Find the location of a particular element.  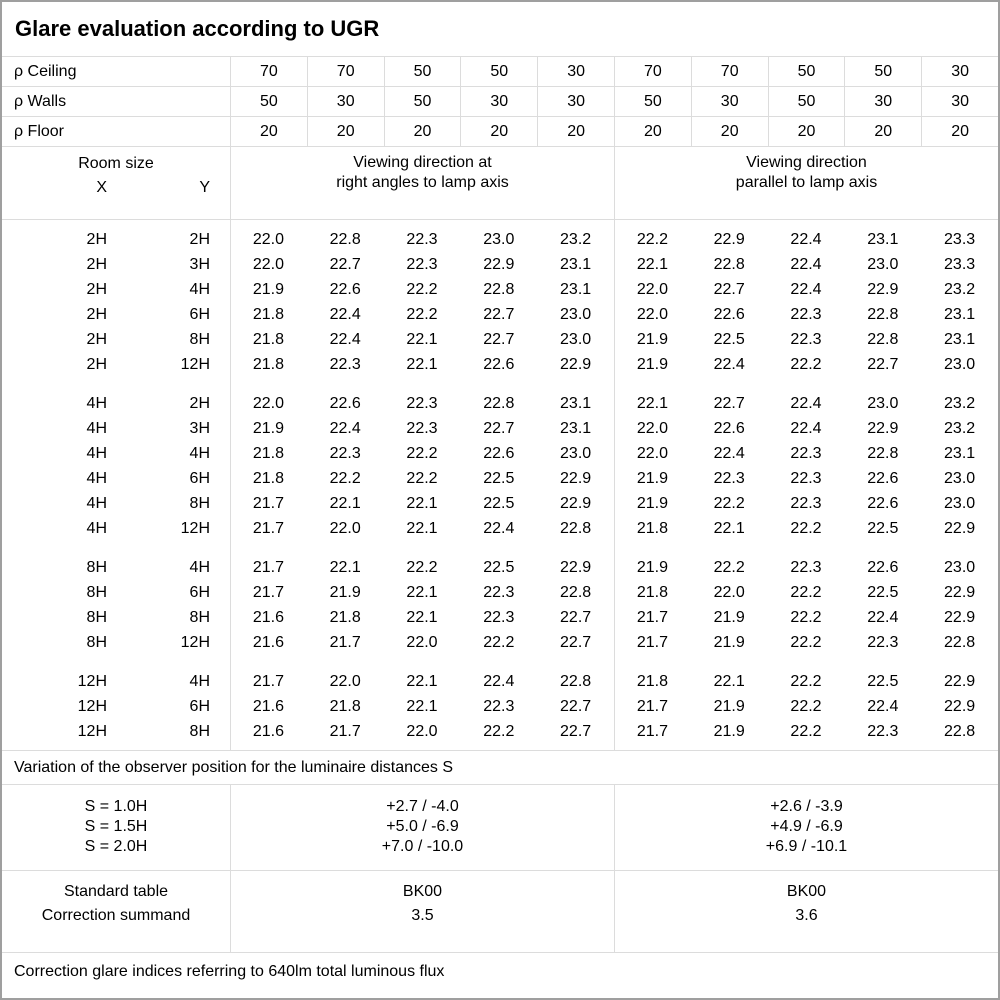

ugr-value: 23.0 is located at coordinates (883, 403).